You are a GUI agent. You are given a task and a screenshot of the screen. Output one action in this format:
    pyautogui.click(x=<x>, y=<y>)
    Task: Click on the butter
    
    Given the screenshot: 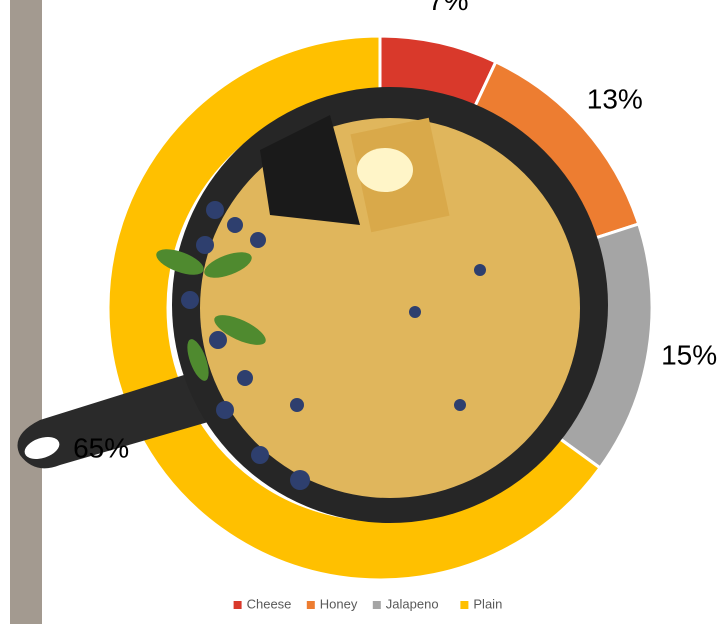 What is the action you would take?
    pyautogui.click(x=385, y=170)
    